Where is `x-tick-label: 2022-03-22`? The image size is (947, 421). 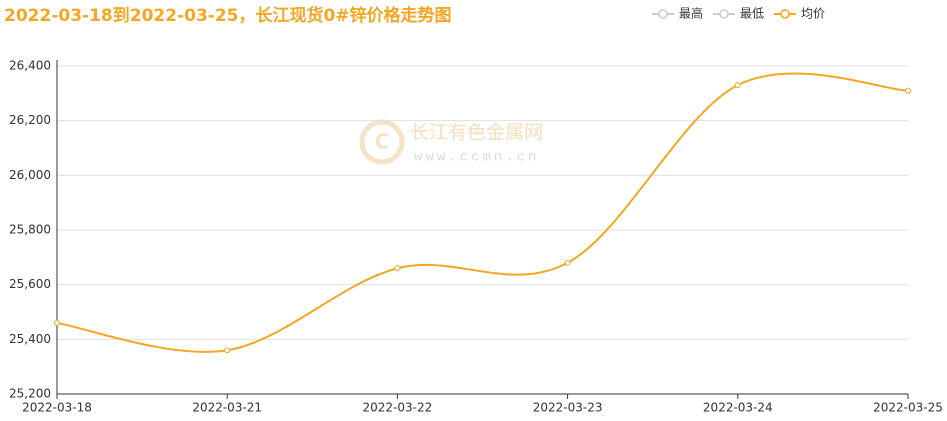 x-tick-label: 2022-03-22 is located at coordinates (398, 408).